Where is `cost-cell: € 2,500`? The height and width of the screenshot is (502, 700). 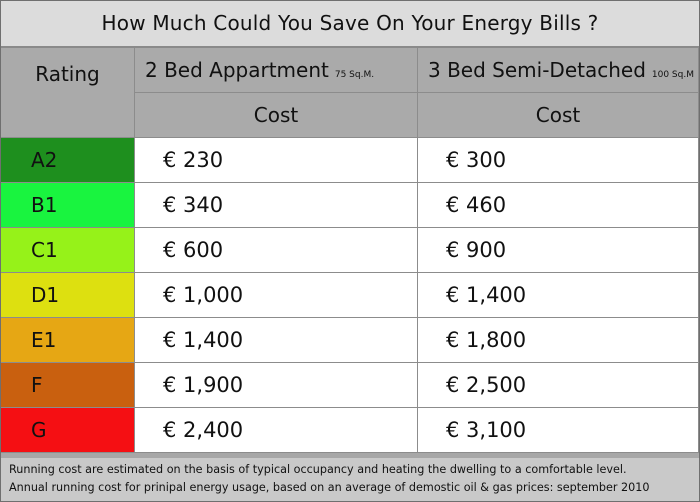 cost-cell: € 2,500 is located at coordinates (558, 385).